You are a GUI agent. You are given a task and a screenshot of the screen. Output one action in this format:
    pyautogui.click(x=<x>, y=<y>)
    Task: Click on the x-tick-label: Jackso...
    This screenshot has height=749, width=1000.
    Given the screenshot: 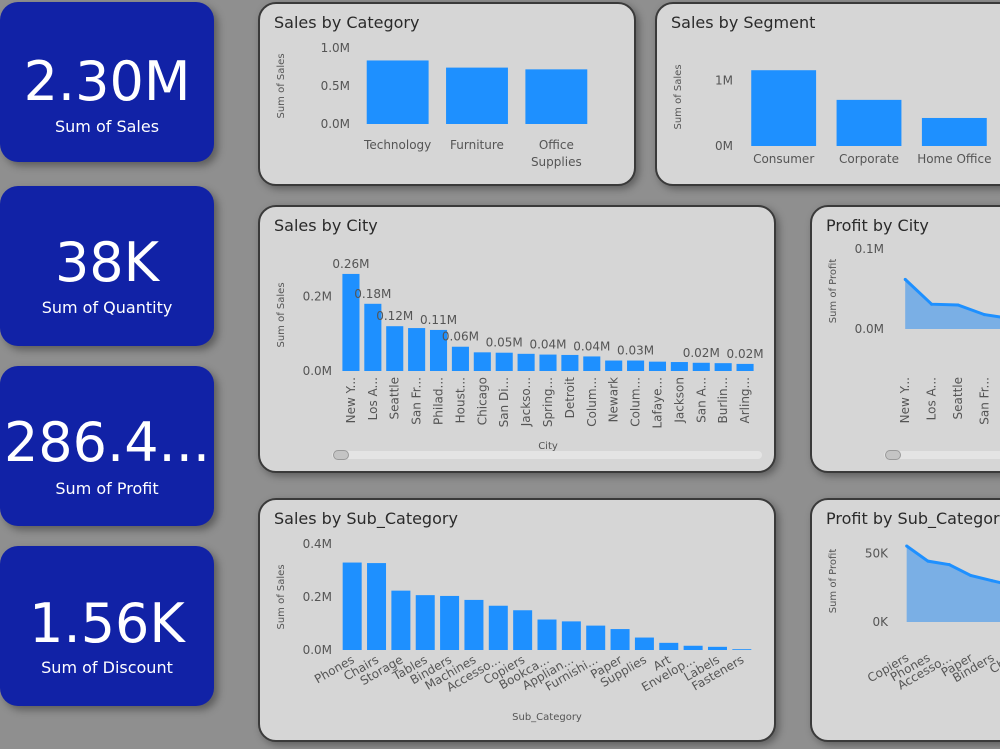 What is the action you would take?
    pyautogui.click(x=526, y=402)
    